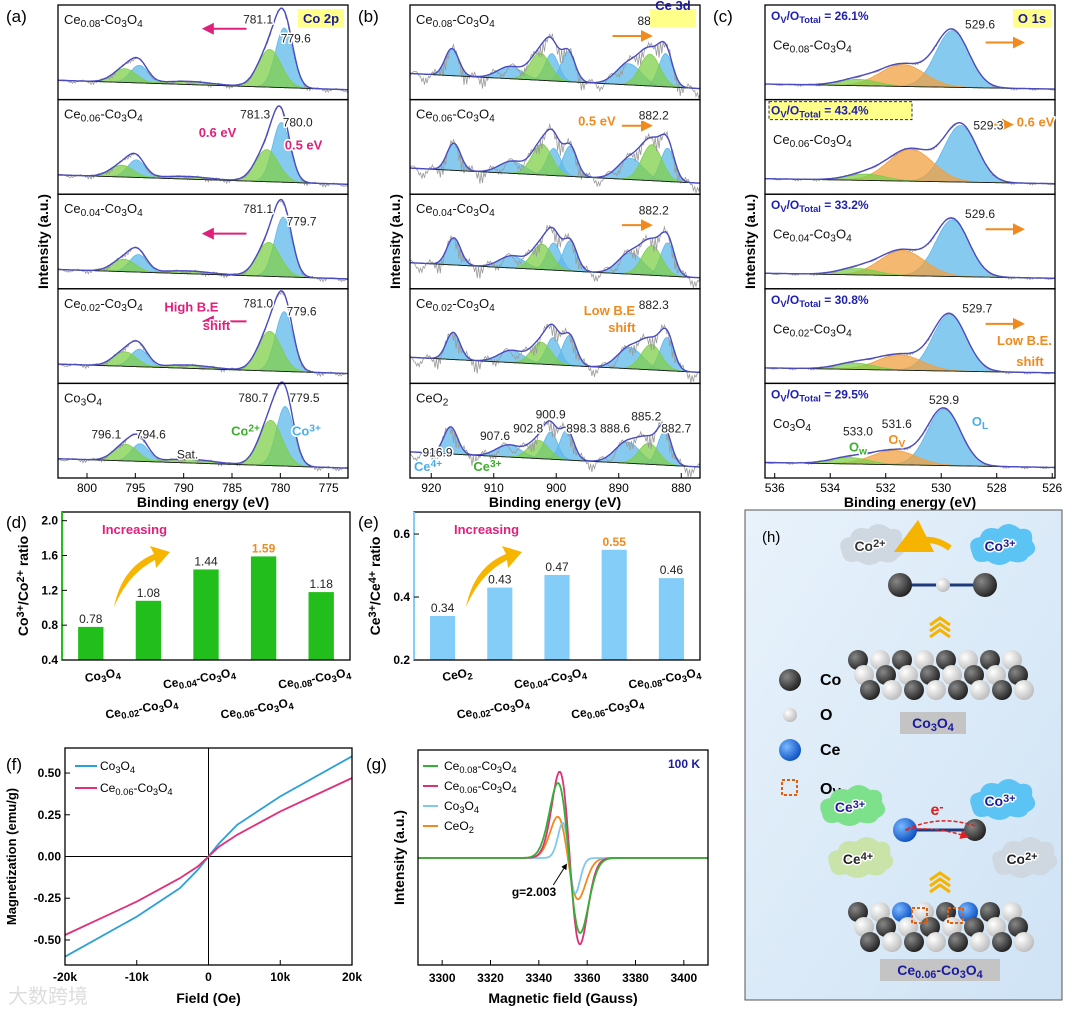 The height and width of the screenshot is (1013, 1080). I want to click on bar-value-label: 0.43, so click(500, 580).